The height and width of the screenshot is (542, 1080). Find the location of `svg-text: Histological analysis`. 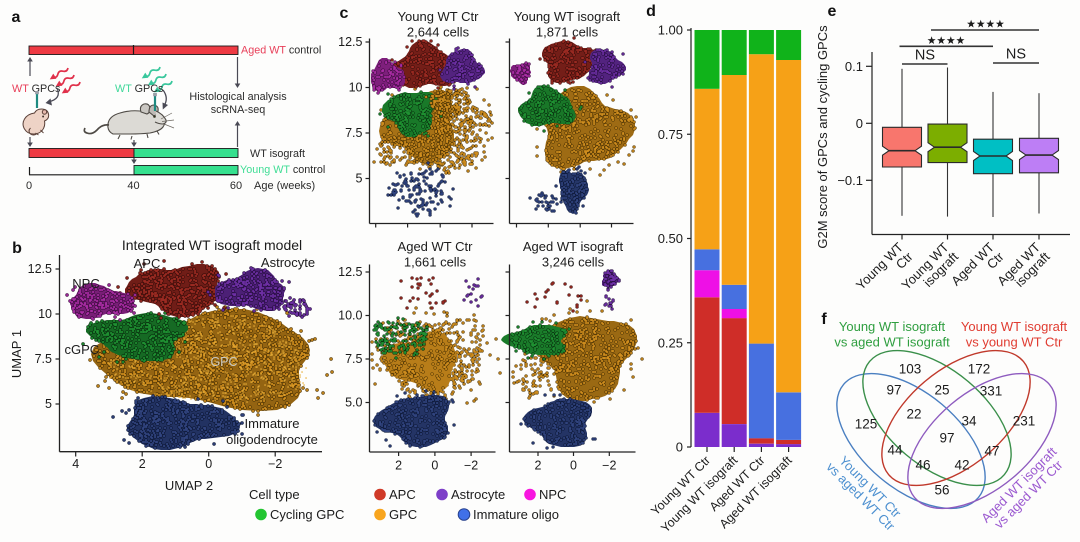

svg-text: Histological analysis is located at coordinates (238, 97).